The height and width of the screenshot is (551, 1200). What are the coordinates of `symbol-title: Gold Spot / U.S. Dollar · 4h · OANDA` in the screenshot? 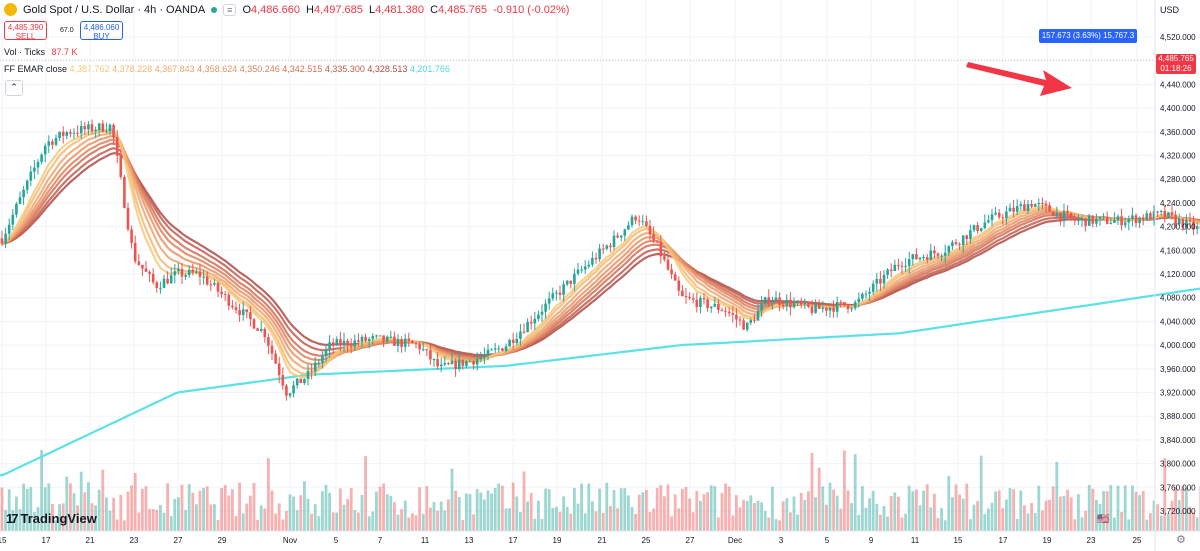 It's located at (114, 9).